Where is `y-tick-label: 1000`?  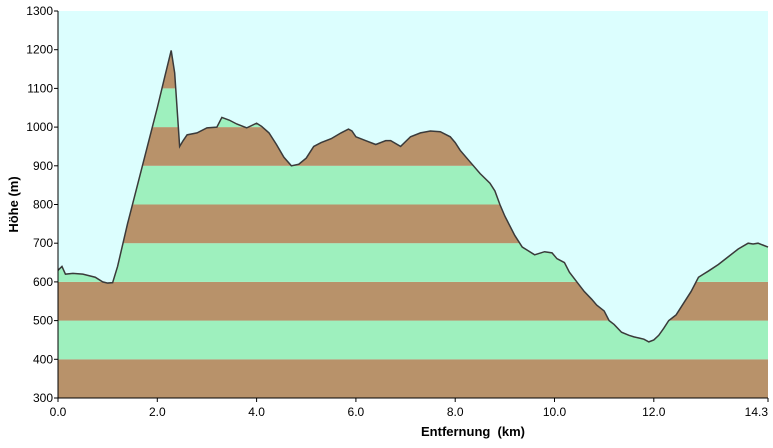 y-tick-label: 1000 is located at coordinates (39, 127).